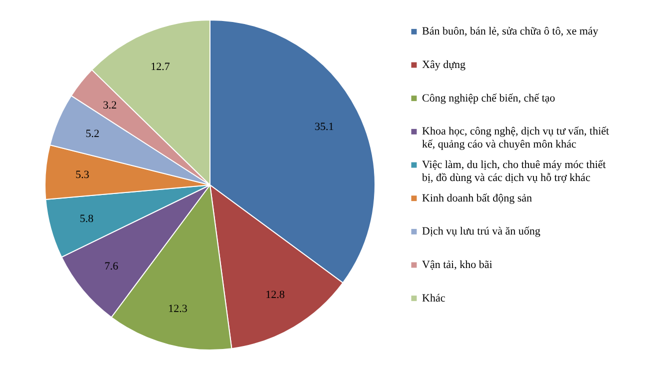  Describe the element at coordinates (510, 32) in the screenshot. I see `legend-label: Bán buôn, bán lẻ, sửa chữa ô tô, xe máy` at that location.